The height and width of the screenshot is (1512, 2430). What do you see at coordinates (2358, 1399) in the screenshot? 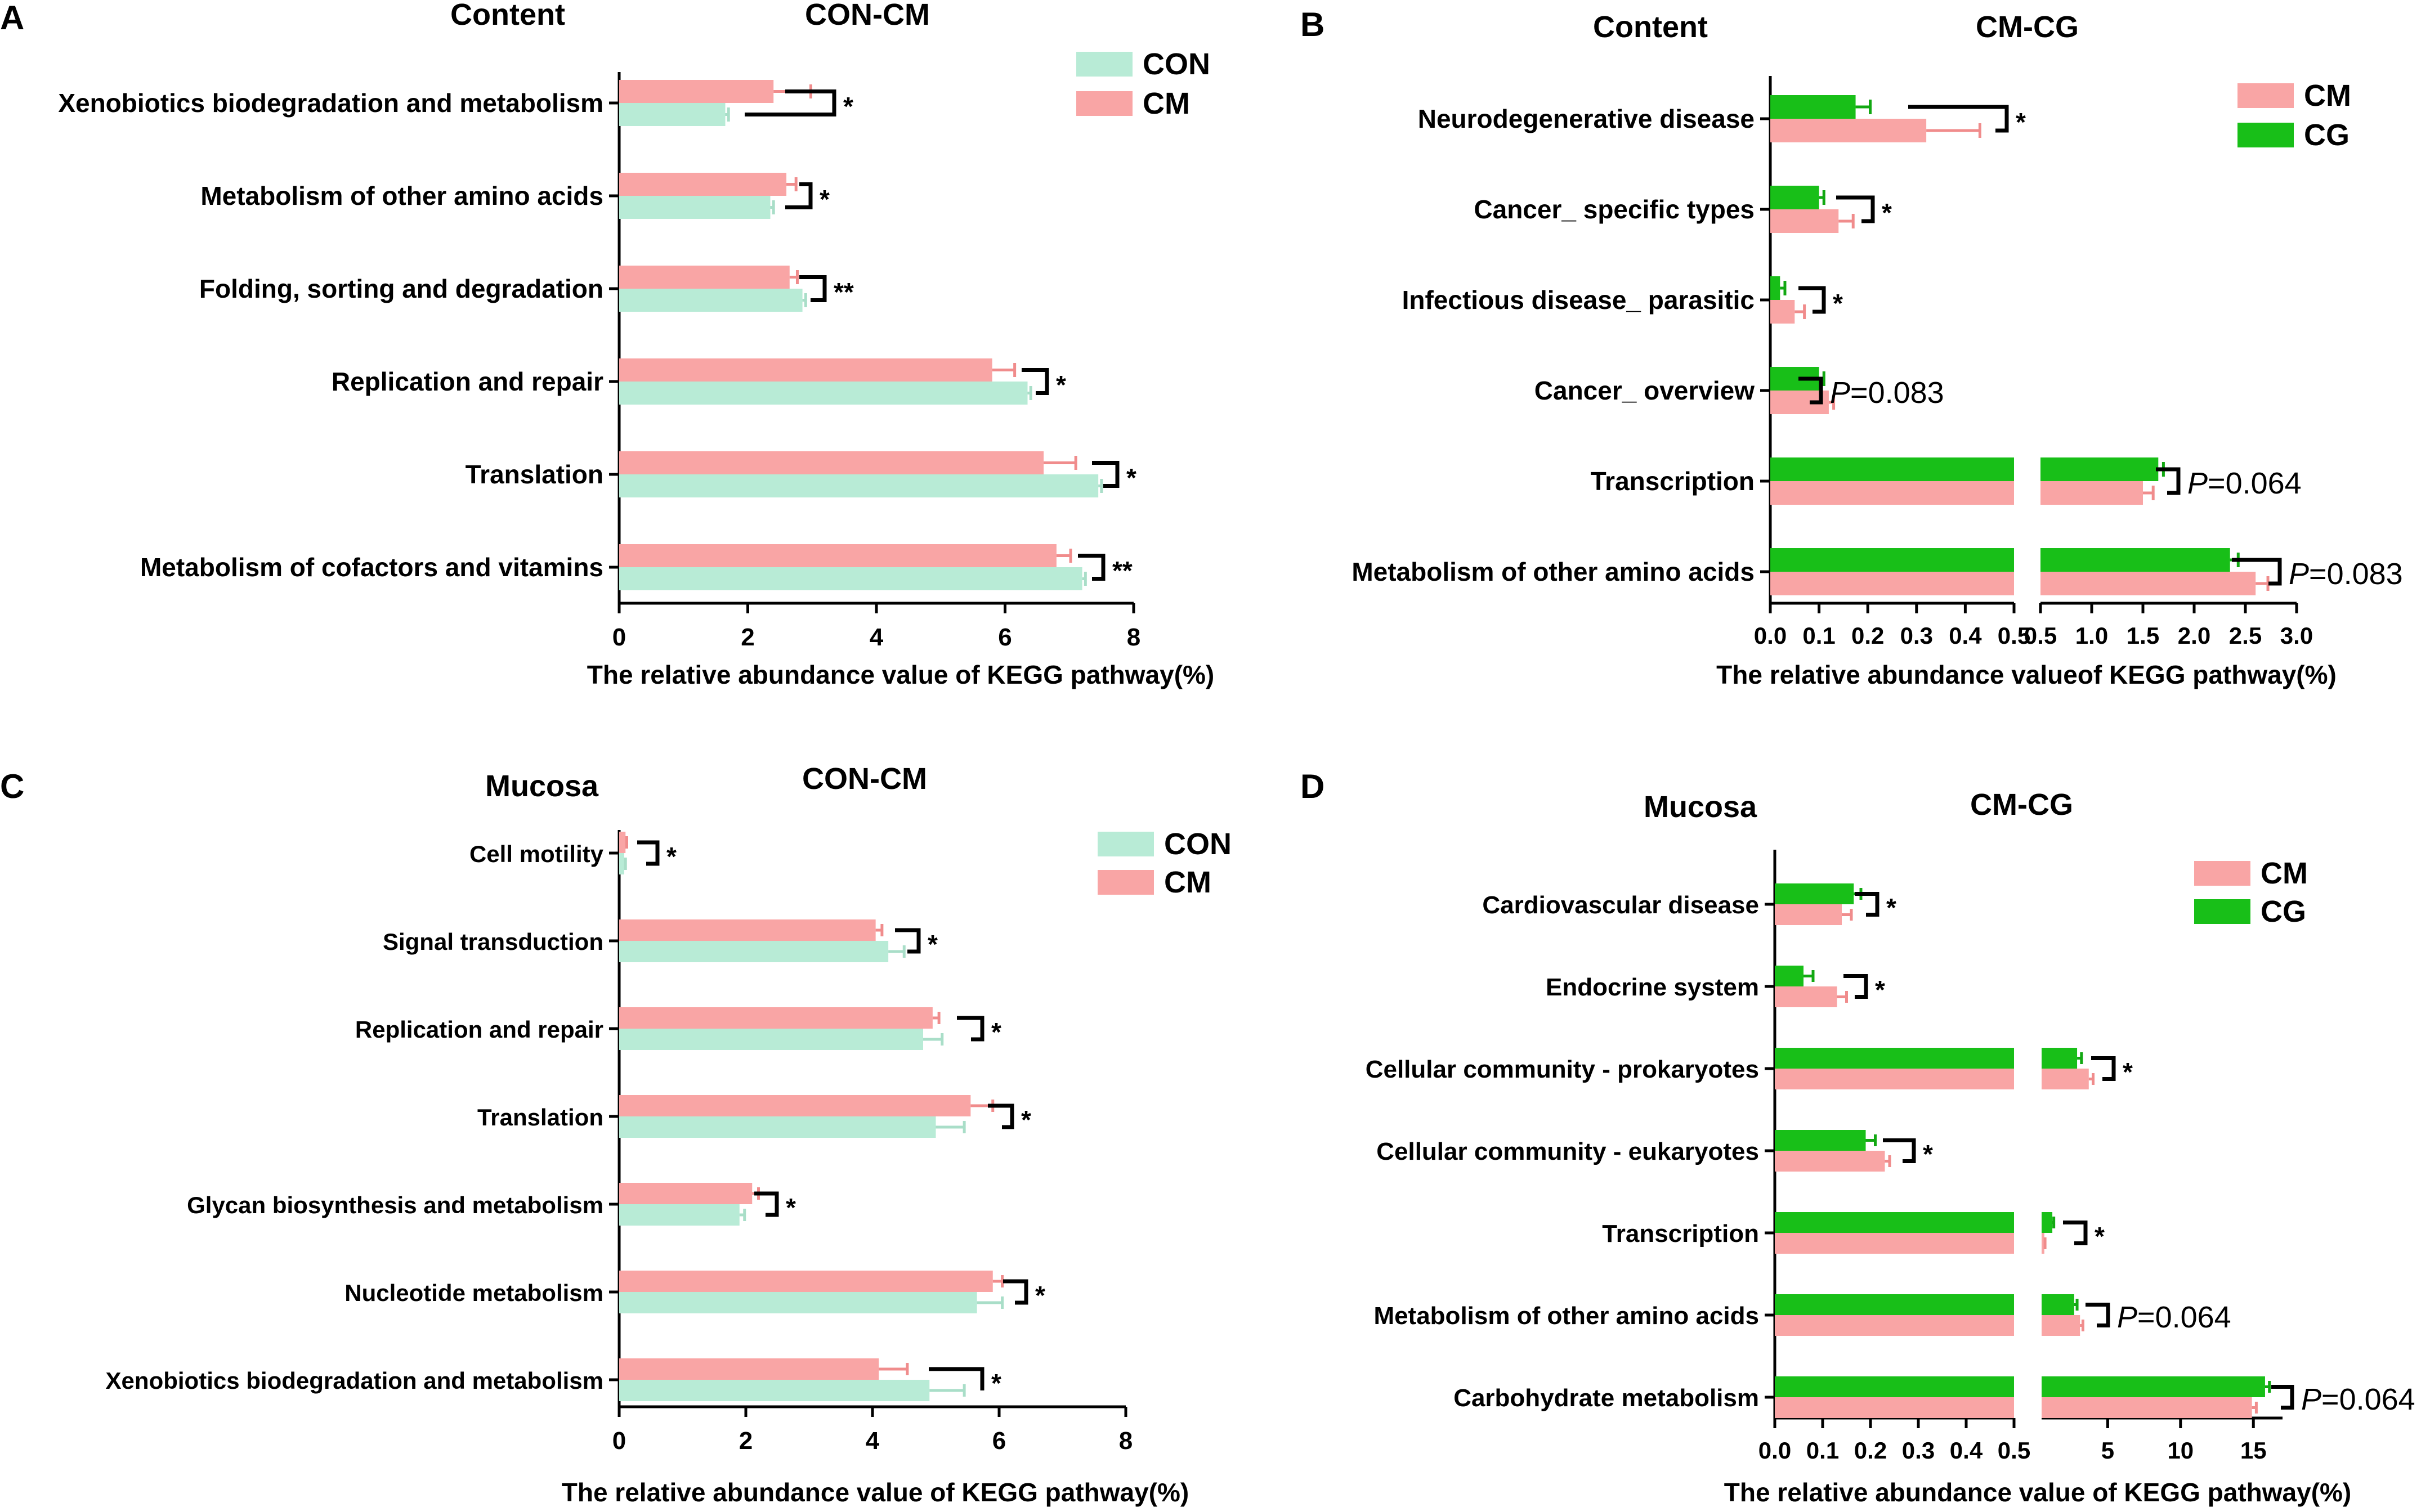
I see `significance-label: P=0.064` at bounding box center [2358, 1399].